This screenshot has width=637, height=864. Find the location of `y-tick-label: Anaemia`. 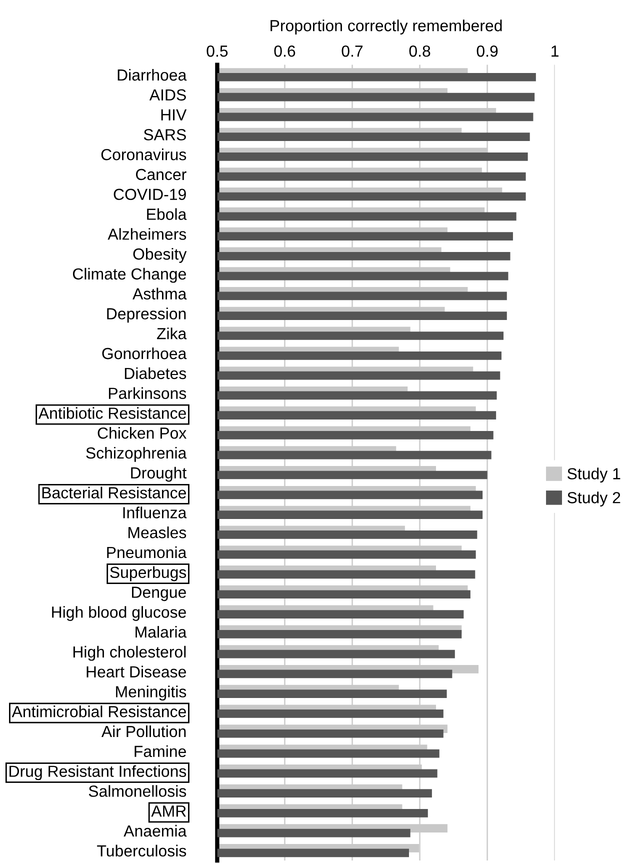

y-tick-label: Anaemia is located at coordinates (155, 830).